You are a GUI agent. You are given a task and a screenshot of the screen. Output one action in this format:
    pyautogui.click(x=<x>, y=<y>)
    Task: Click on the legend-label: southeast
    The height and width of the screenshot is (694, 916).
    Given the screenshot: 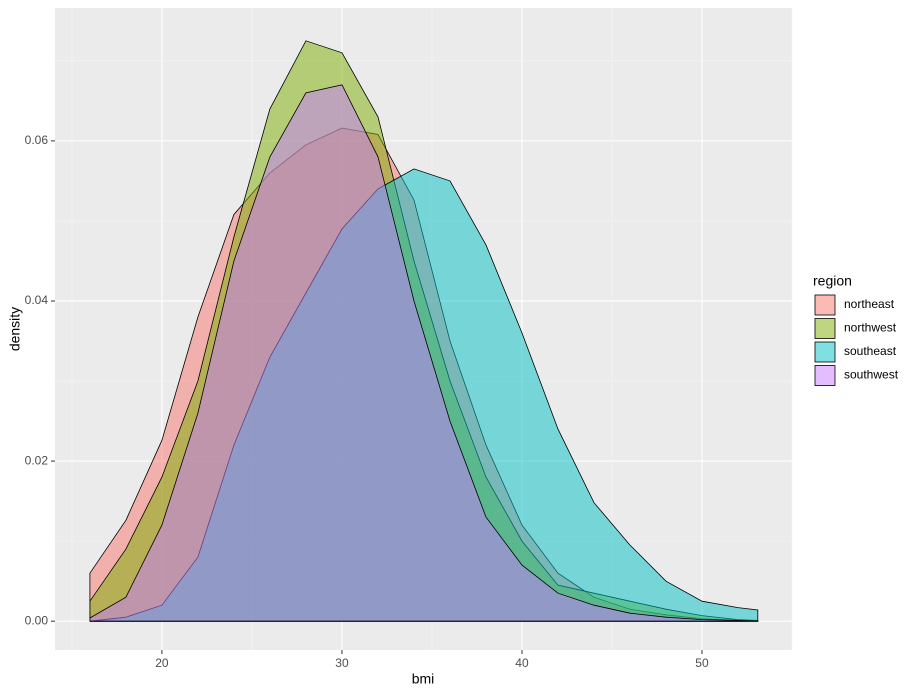 What is the action you would take?
    pyautogui.click(x=870, y=351)
    